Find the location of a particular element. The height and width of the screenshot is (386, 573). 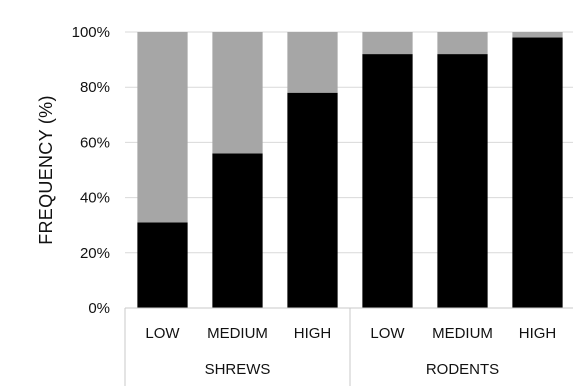

x-group-label: RODENTS is located at coordinates (462, 369).